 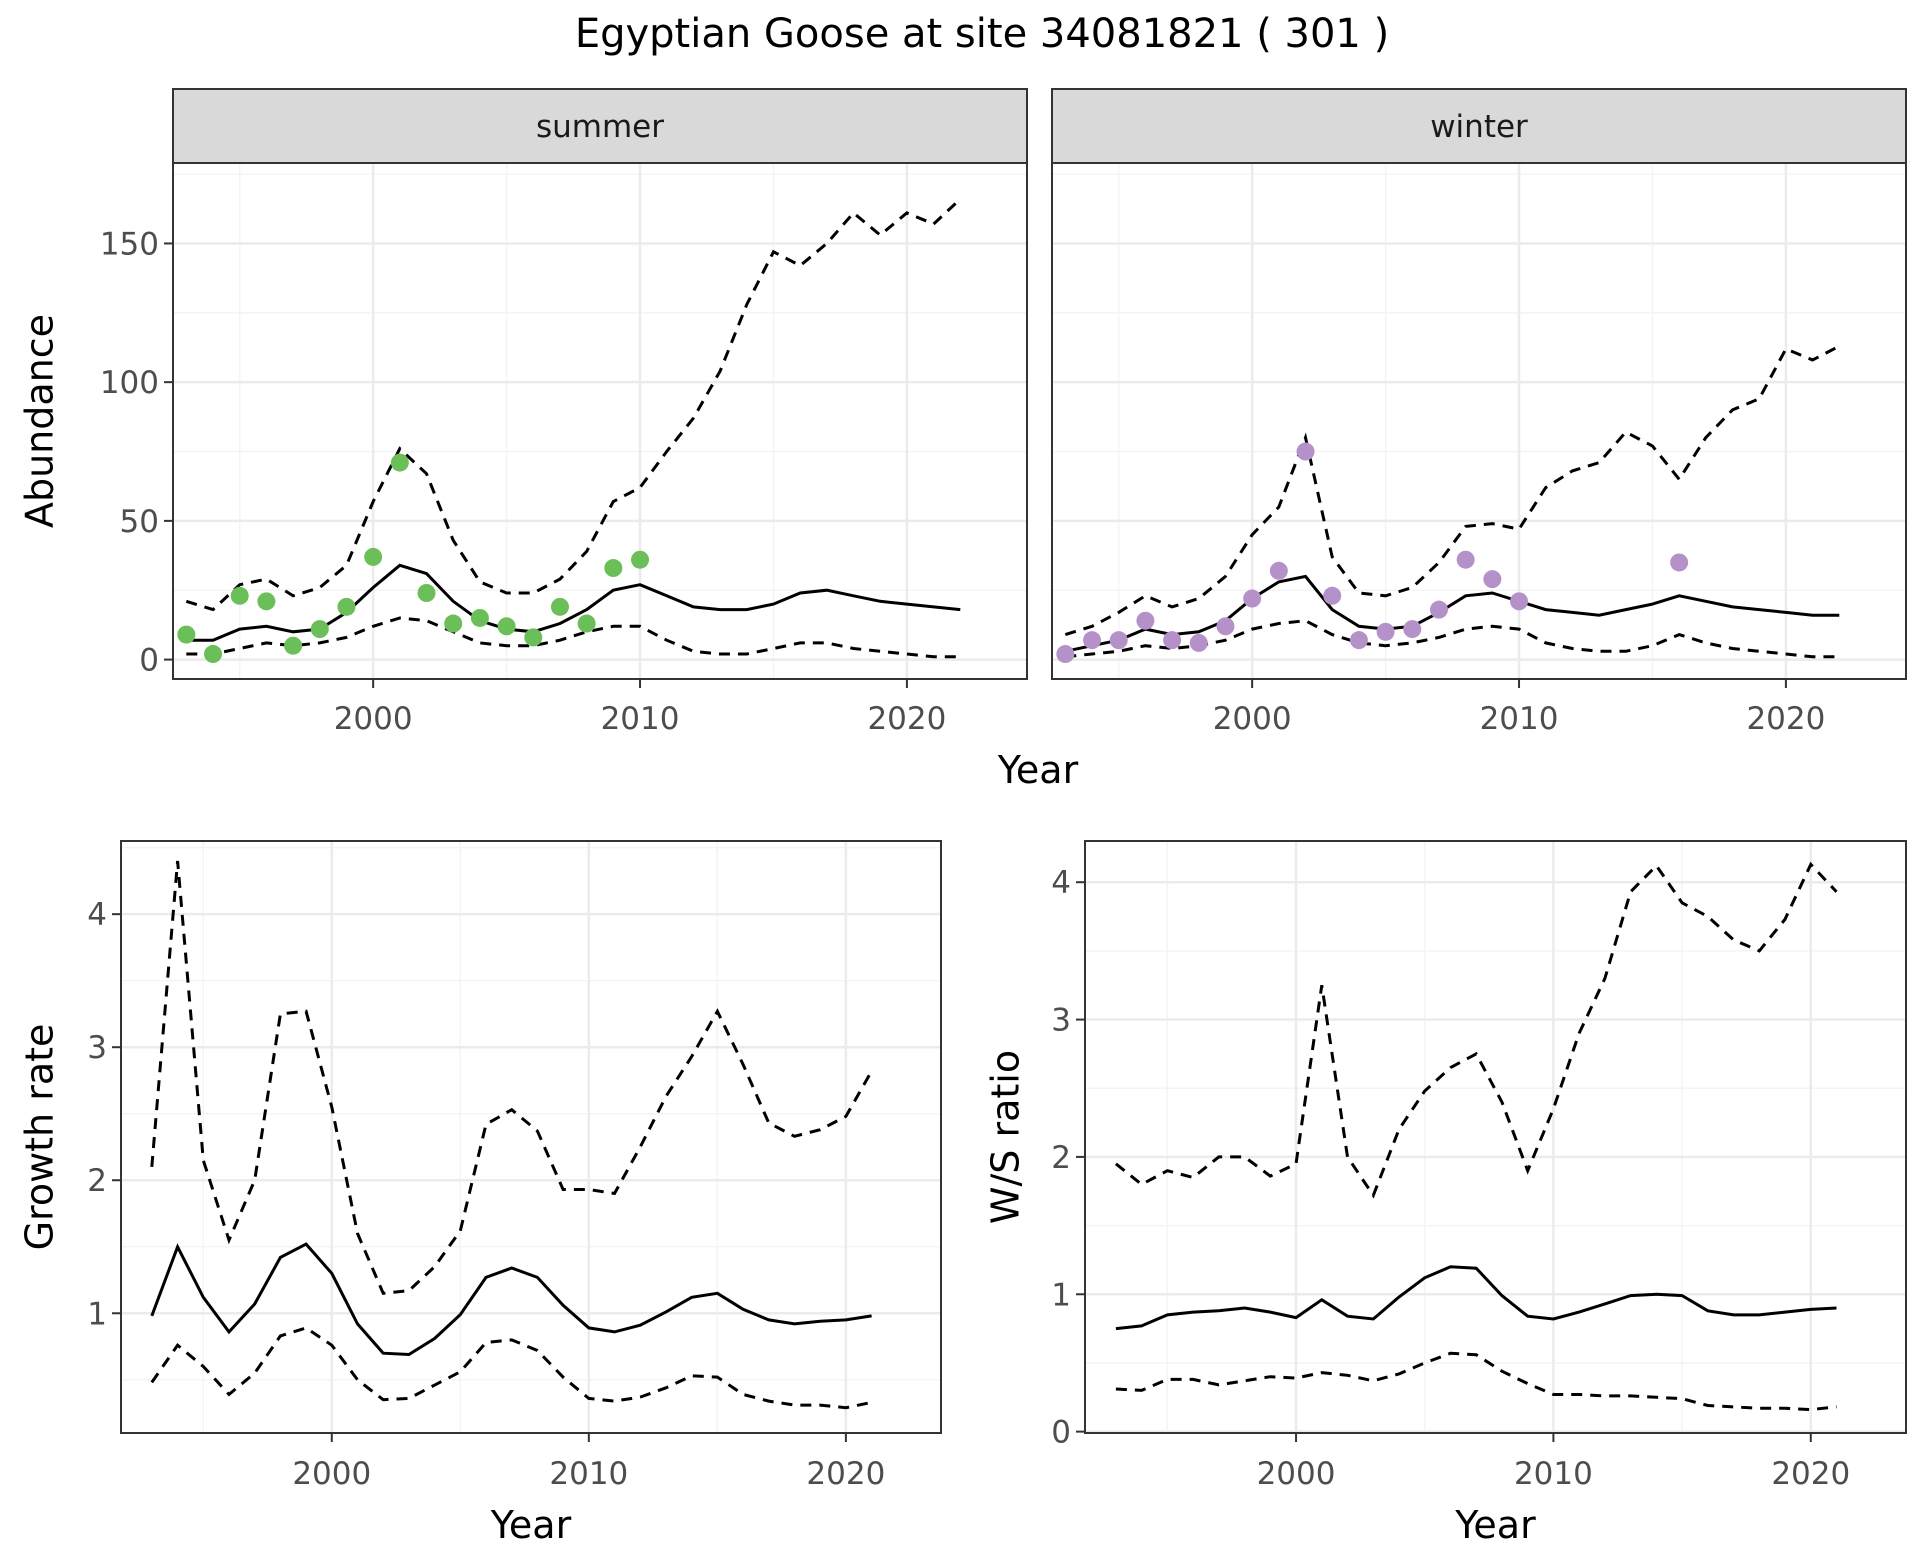 I want to click on y-tick-label: 150, so click(x=129, y=244).